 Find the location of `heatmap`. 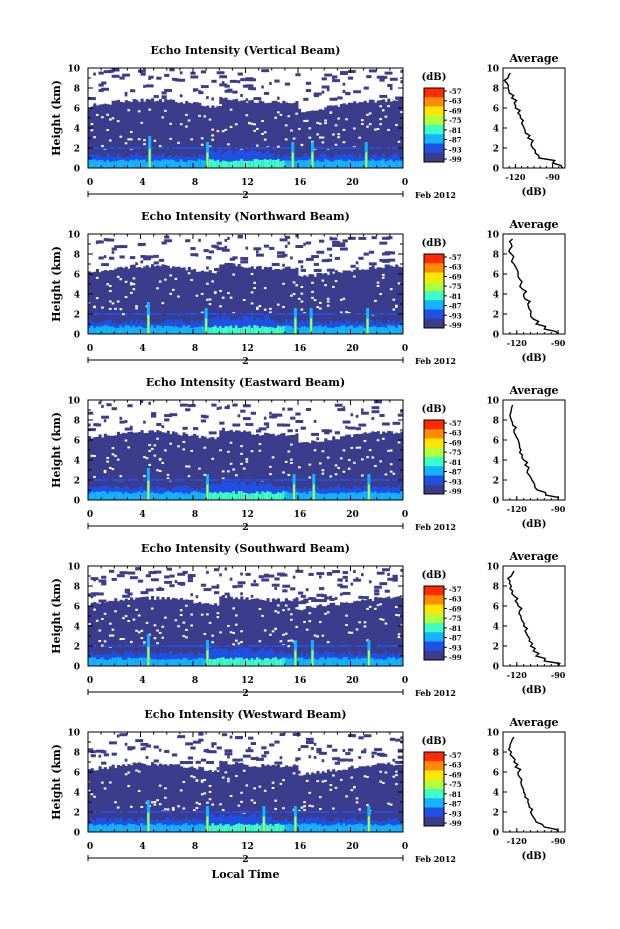

heatmap is located at coordinates (245, 782).